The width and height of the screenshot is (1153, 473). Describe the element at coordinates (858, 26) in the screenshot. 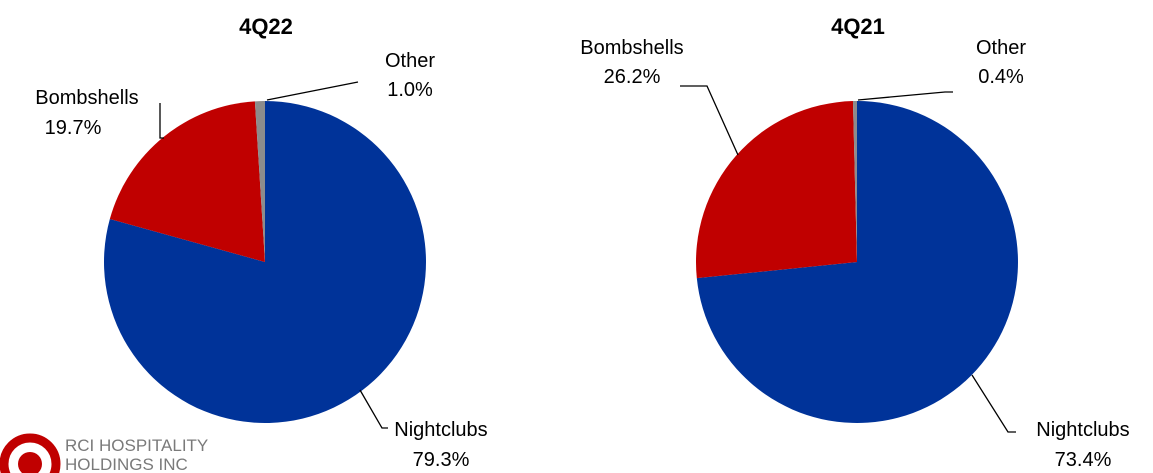

I see `chart-title: 4Q21` at that location.